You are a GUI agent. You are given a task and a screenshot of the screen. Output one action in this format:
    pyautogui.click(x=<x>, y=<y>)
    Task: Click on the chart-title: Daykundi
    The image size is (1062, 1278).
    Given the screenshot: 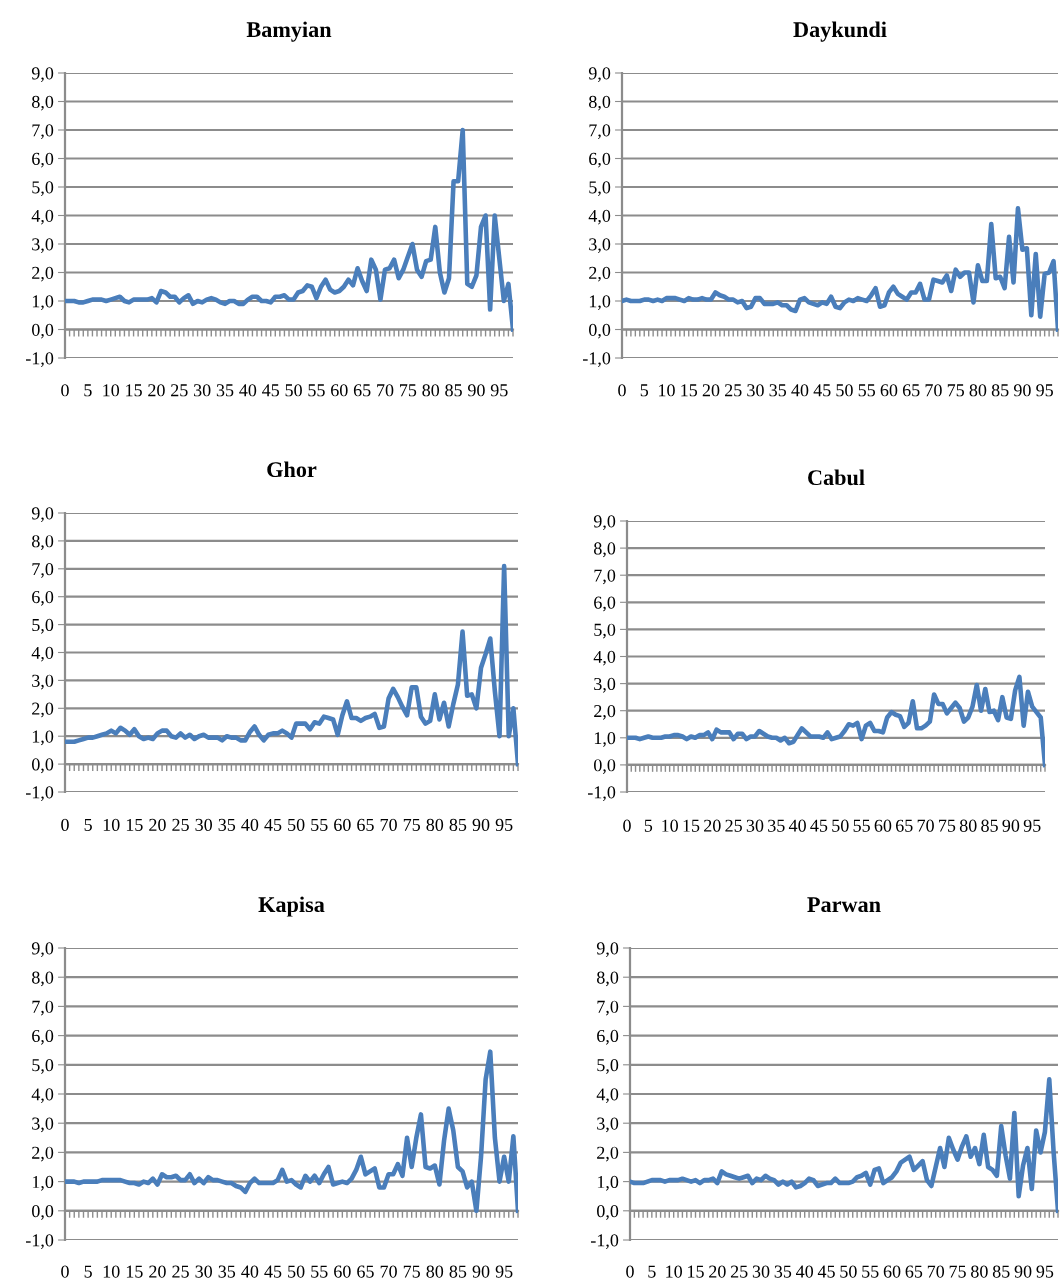 What is the action you would take?
    pyautogui.click(x=840, y=31)
    